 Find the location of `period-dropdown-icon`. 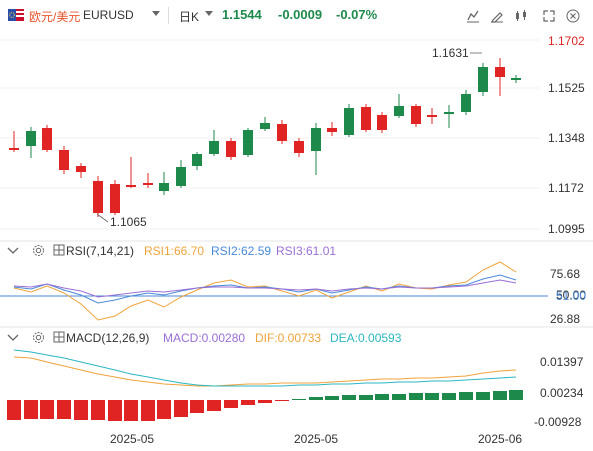

period-dropdown-icon is located at coordinates (209, 13).